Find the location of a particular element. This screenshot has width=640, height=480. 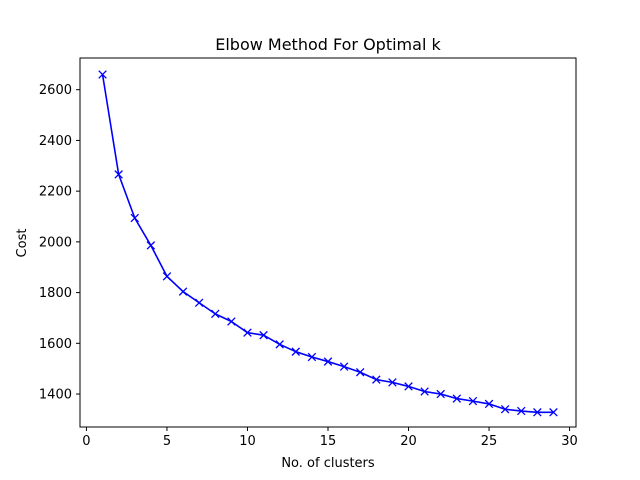

chart-title: Elbow Method For Optimal k is located at coordinates (328, 44).